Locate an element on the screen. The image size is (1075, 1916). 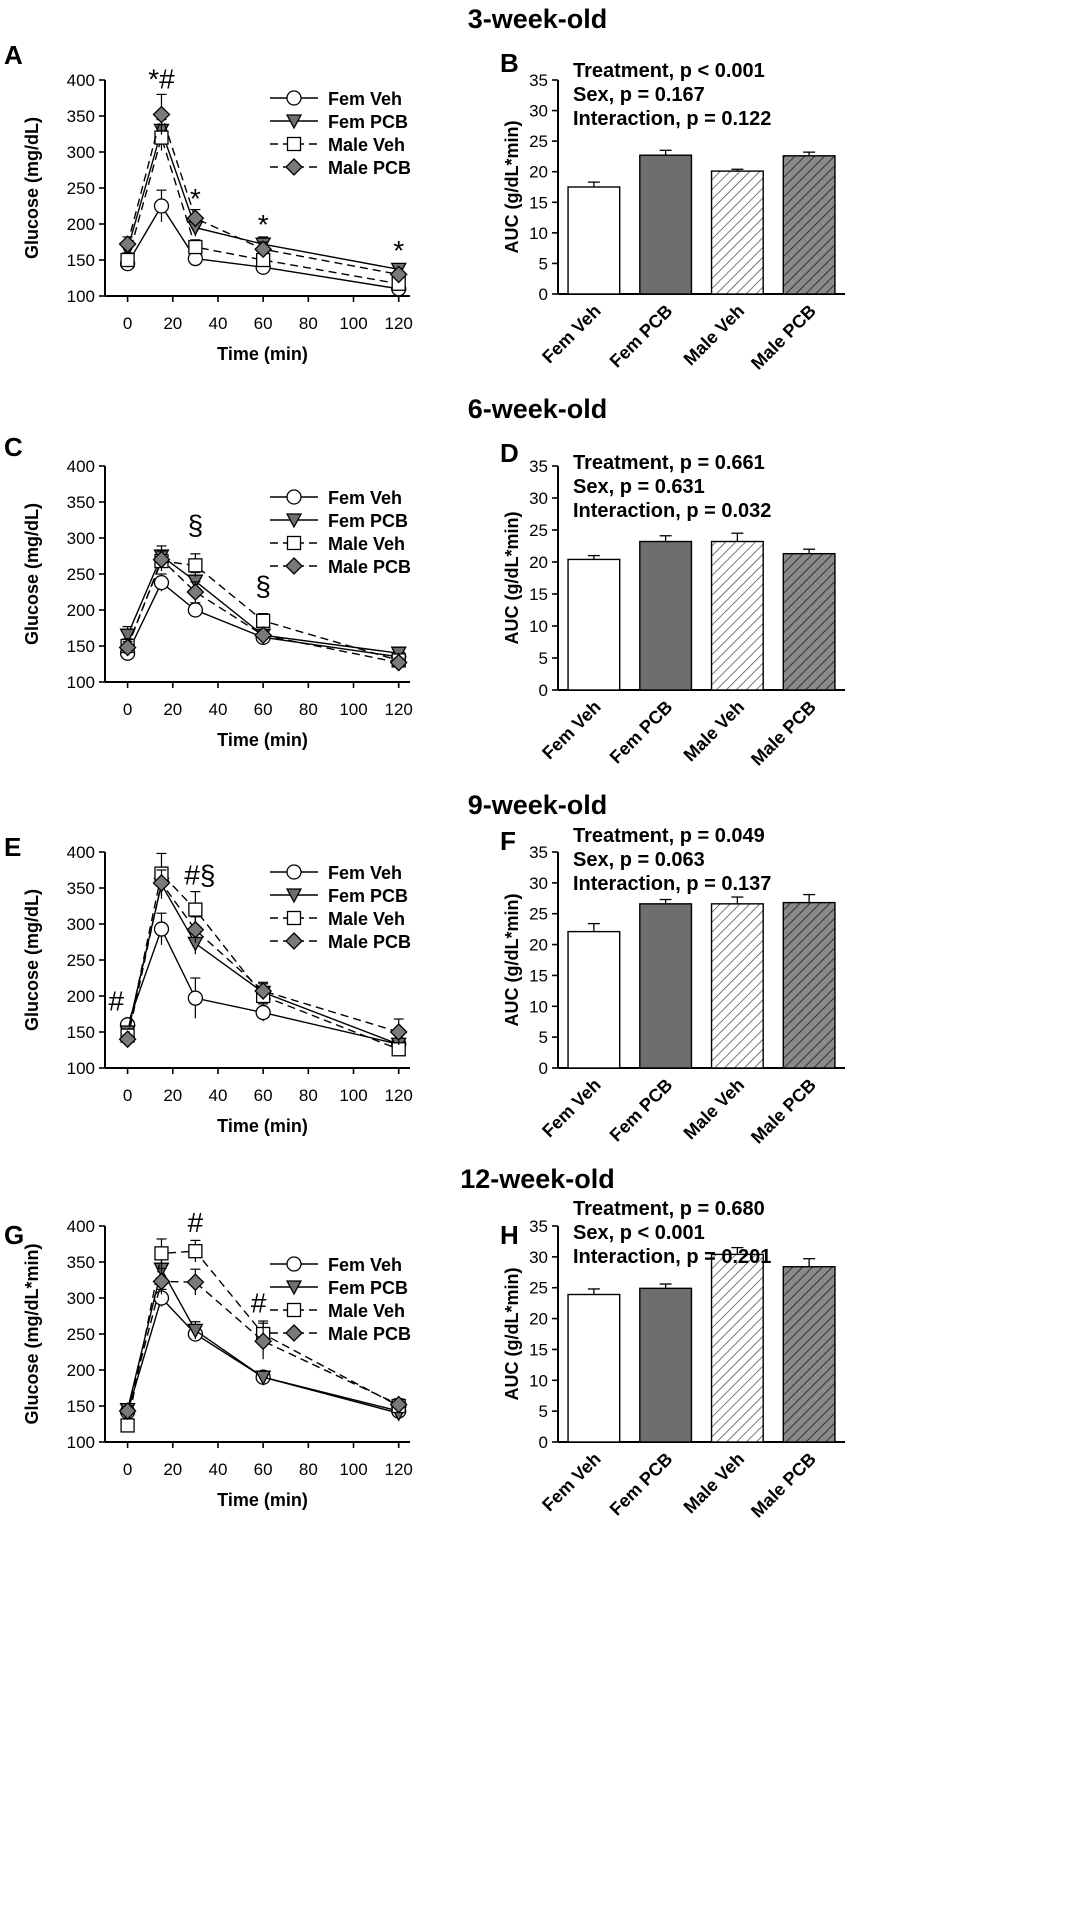
legend-label-a-fem-pcb: Fem PCB is located at coordinates (368, 122).